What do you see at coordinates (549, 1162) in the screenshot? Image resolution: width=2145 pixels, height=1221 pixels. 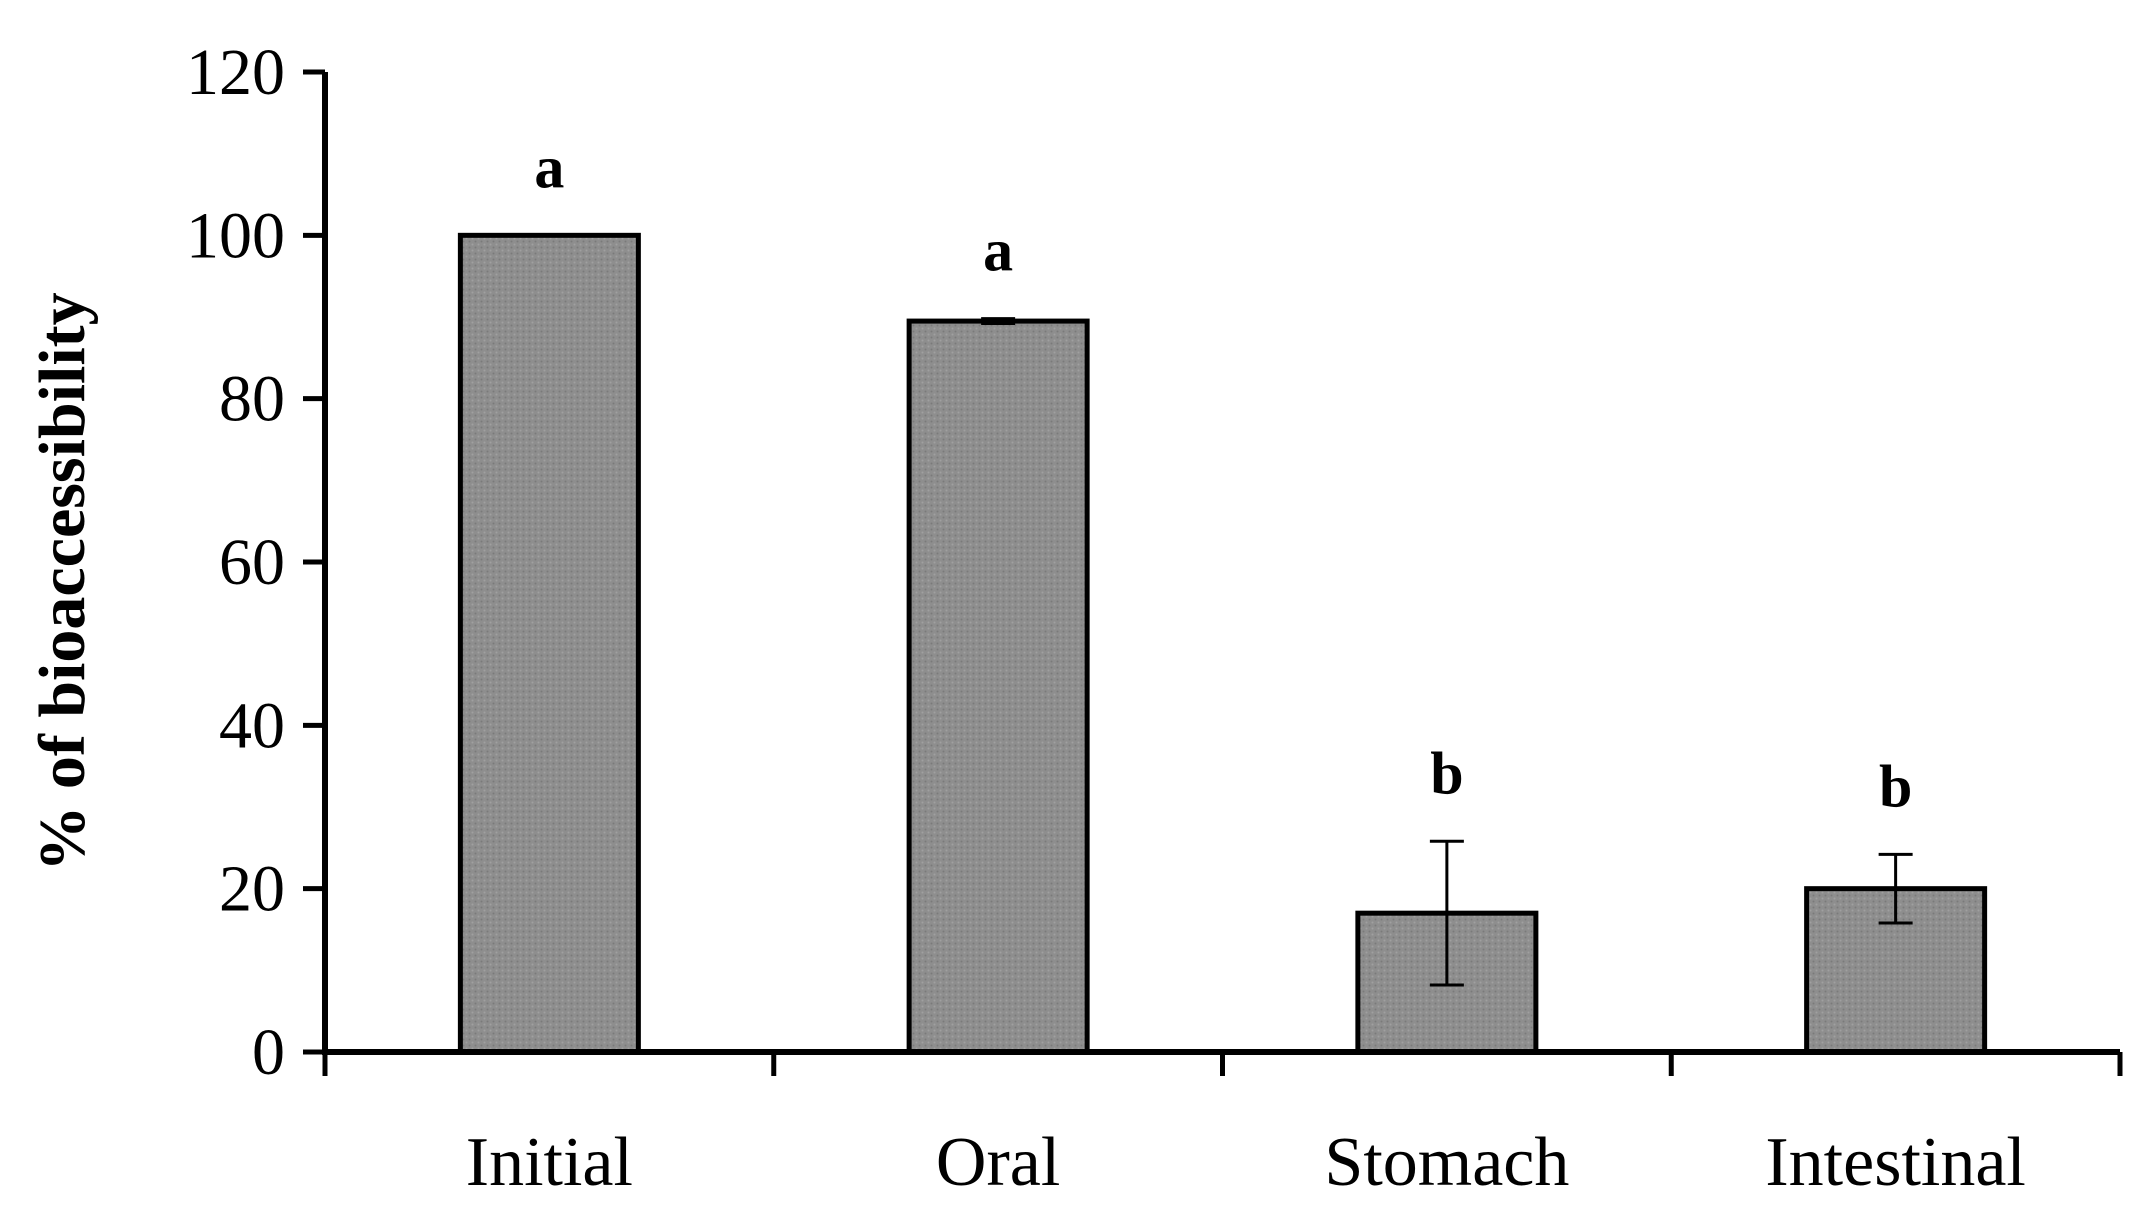 I see `x-tick-label-initial: Initial` at bounding box center [549, 1162].